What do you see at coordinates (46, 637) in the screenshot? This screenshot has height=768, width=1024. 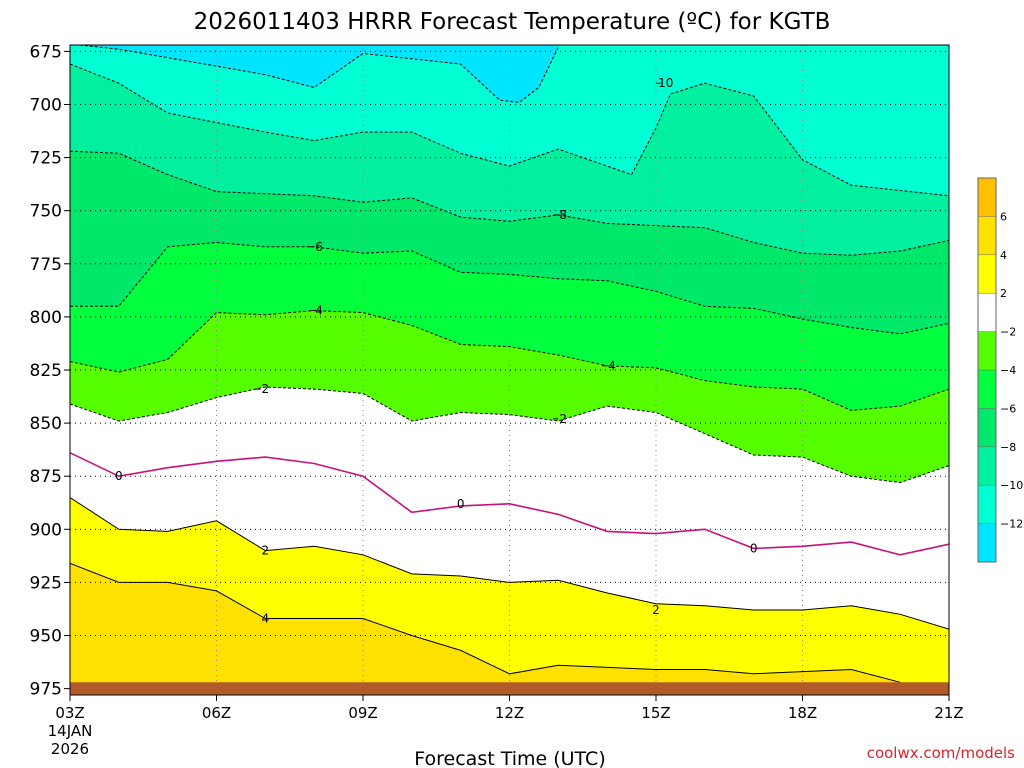 I see `y-tick-label: 950` at bounding box center [46, 637].